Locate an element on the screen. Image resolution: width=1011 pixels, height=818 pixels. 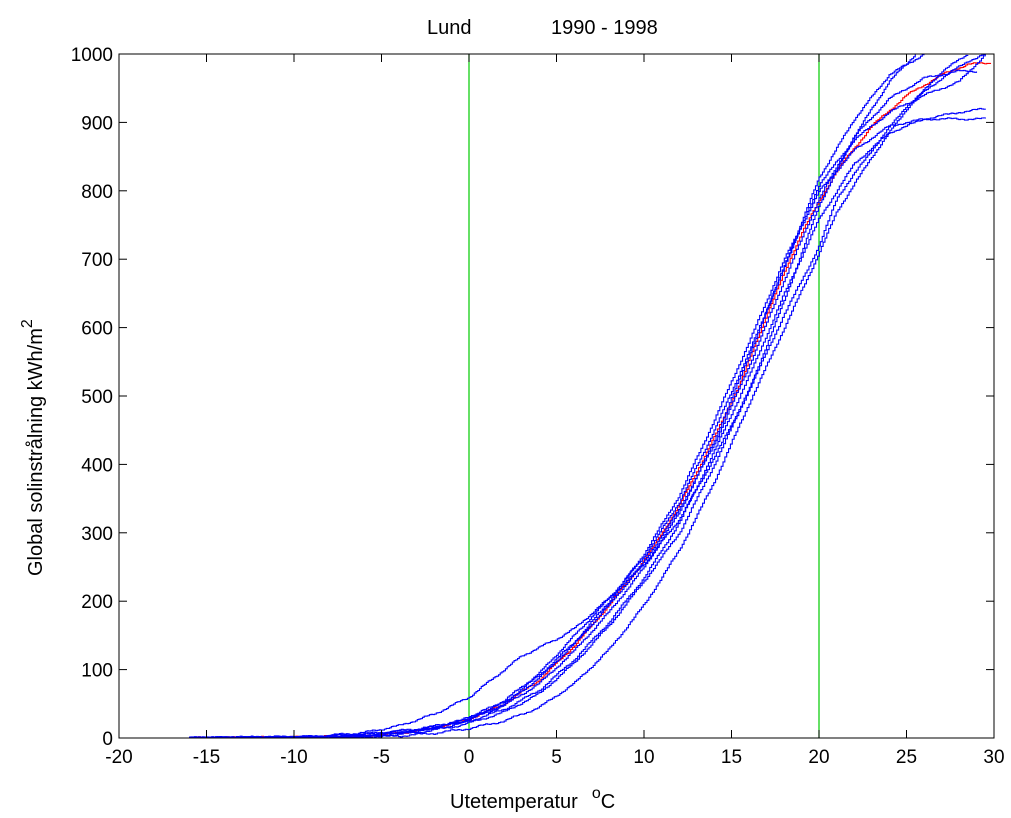
x-tick-label-2: -10 is located at coordinates (293, 757).